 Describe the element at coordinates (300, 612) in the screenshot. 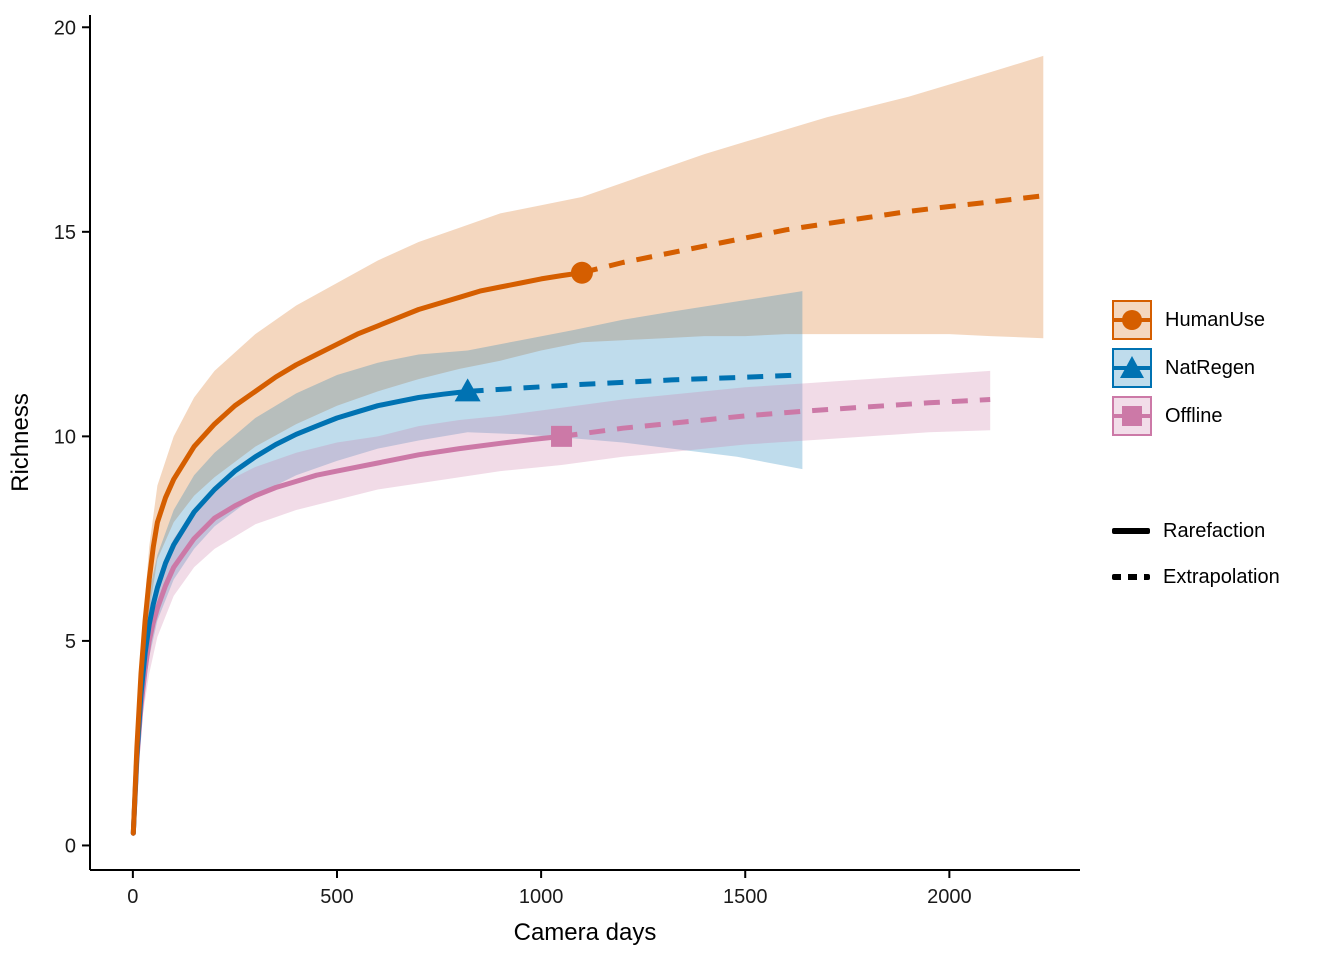

I see `rarefaction-line-natregen` at that location.